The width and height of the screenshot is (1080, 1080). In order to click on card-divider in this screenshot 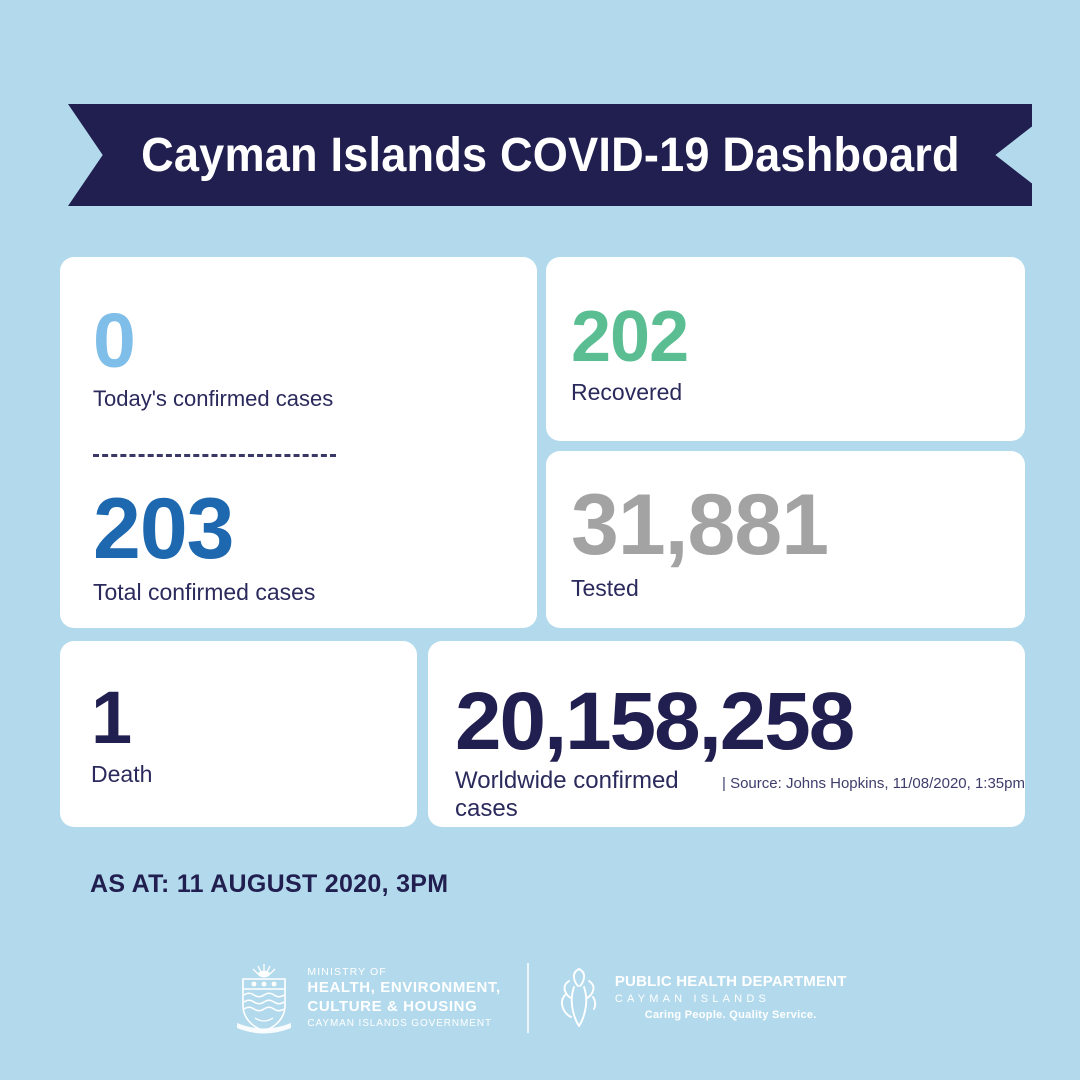, I will do `click(214, 455)`.